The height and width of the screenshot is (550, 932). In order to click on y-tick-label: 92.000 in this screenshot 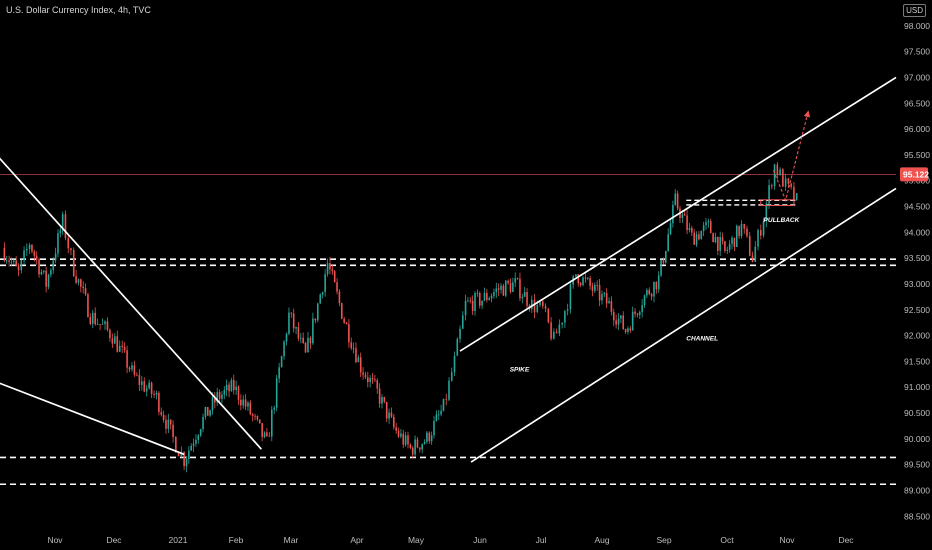, I will do `click(917, 336)`.